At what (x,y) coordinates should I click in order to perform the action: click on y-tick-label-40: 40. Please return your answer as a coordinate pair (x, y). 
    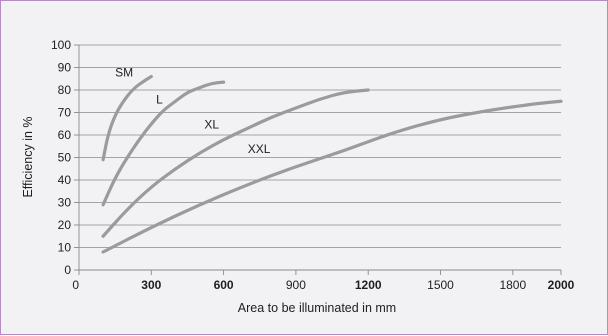
    Looking at the image, I should click on (65, 180).